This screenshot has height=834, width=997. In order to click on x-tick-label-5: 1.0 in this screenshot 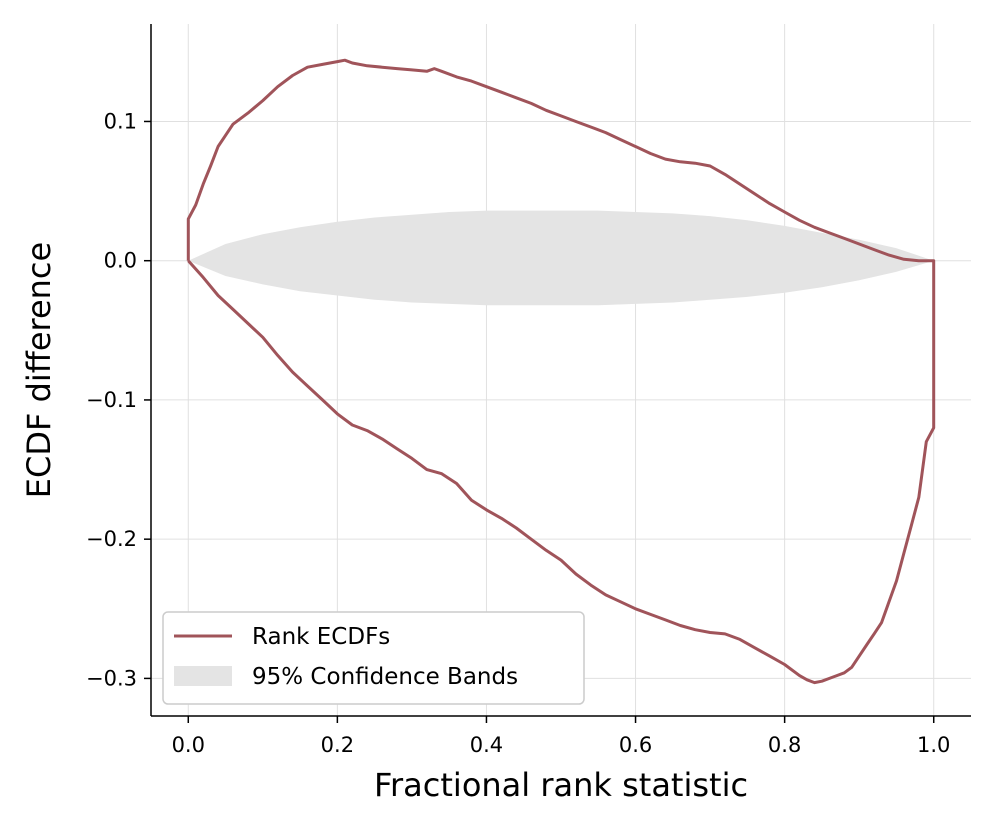, I will do `click(933, 745)`.